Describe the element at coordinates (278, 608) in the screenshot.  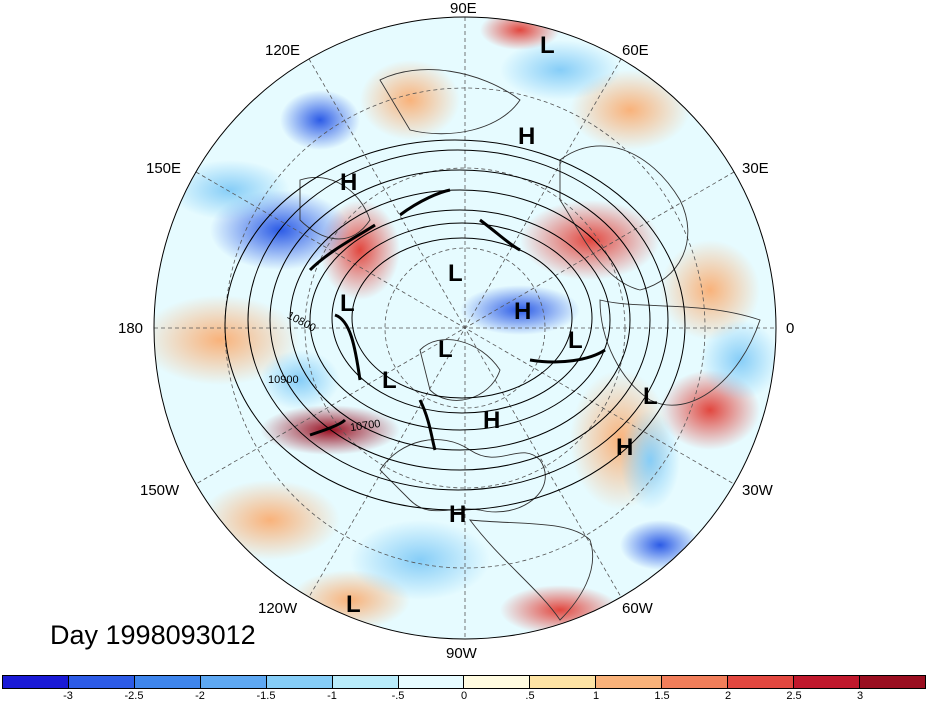
I see `lon-label-120w: 120W` at that location.